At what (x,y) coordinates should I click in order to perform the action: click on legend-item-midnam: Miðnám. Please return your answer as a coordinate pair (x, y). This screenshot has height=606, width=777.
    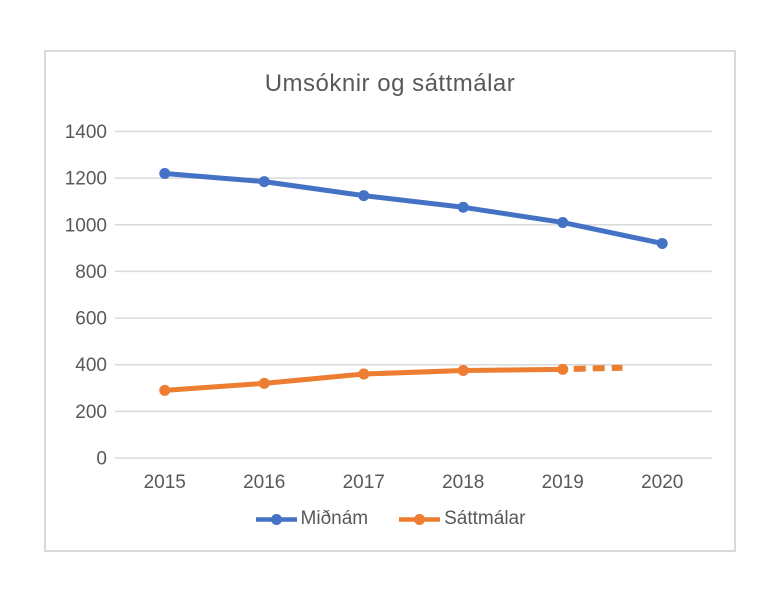
    Looking at the image, I should click on (312, 519).